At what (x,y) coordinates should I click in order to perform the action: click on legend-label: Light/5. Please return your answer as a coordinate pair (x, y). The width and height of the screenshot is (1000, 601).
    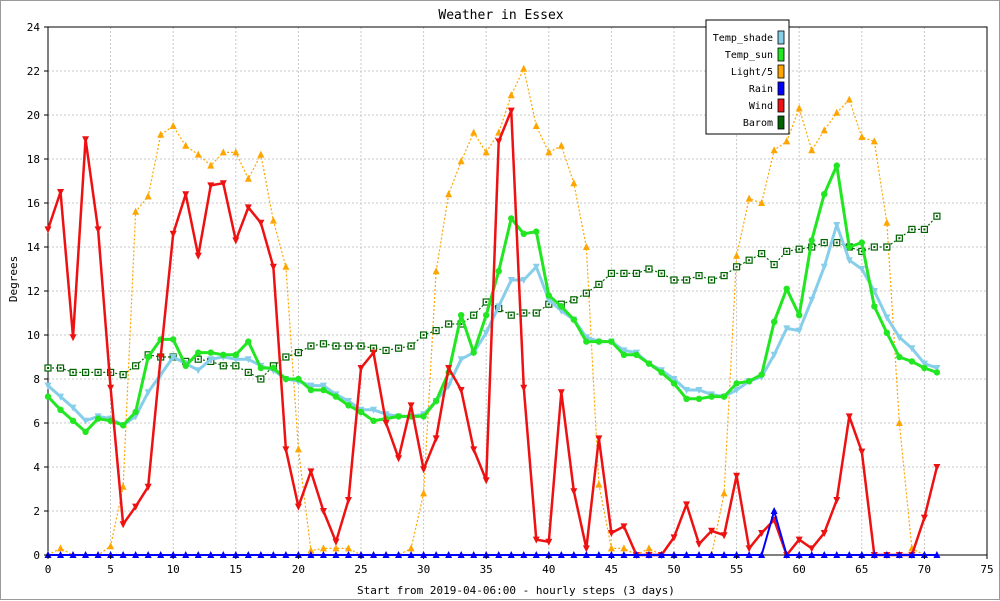
    Looking at the image, I should click on (752, 72).